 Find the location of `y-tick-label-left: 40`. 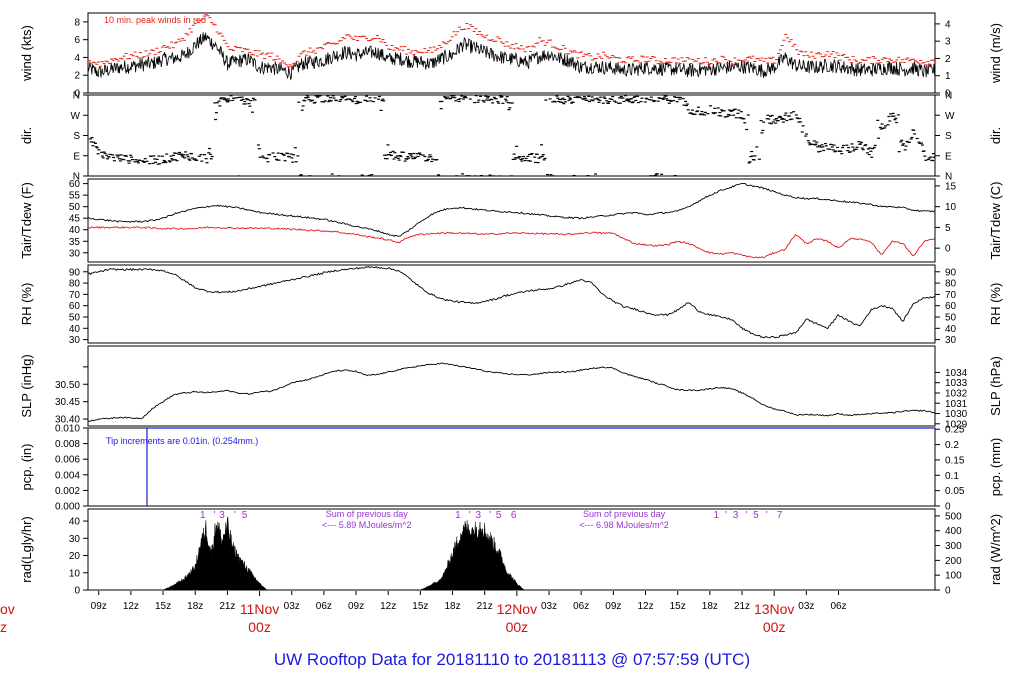

y-tick-label-left: 40 is located at coordinates (75, 522).